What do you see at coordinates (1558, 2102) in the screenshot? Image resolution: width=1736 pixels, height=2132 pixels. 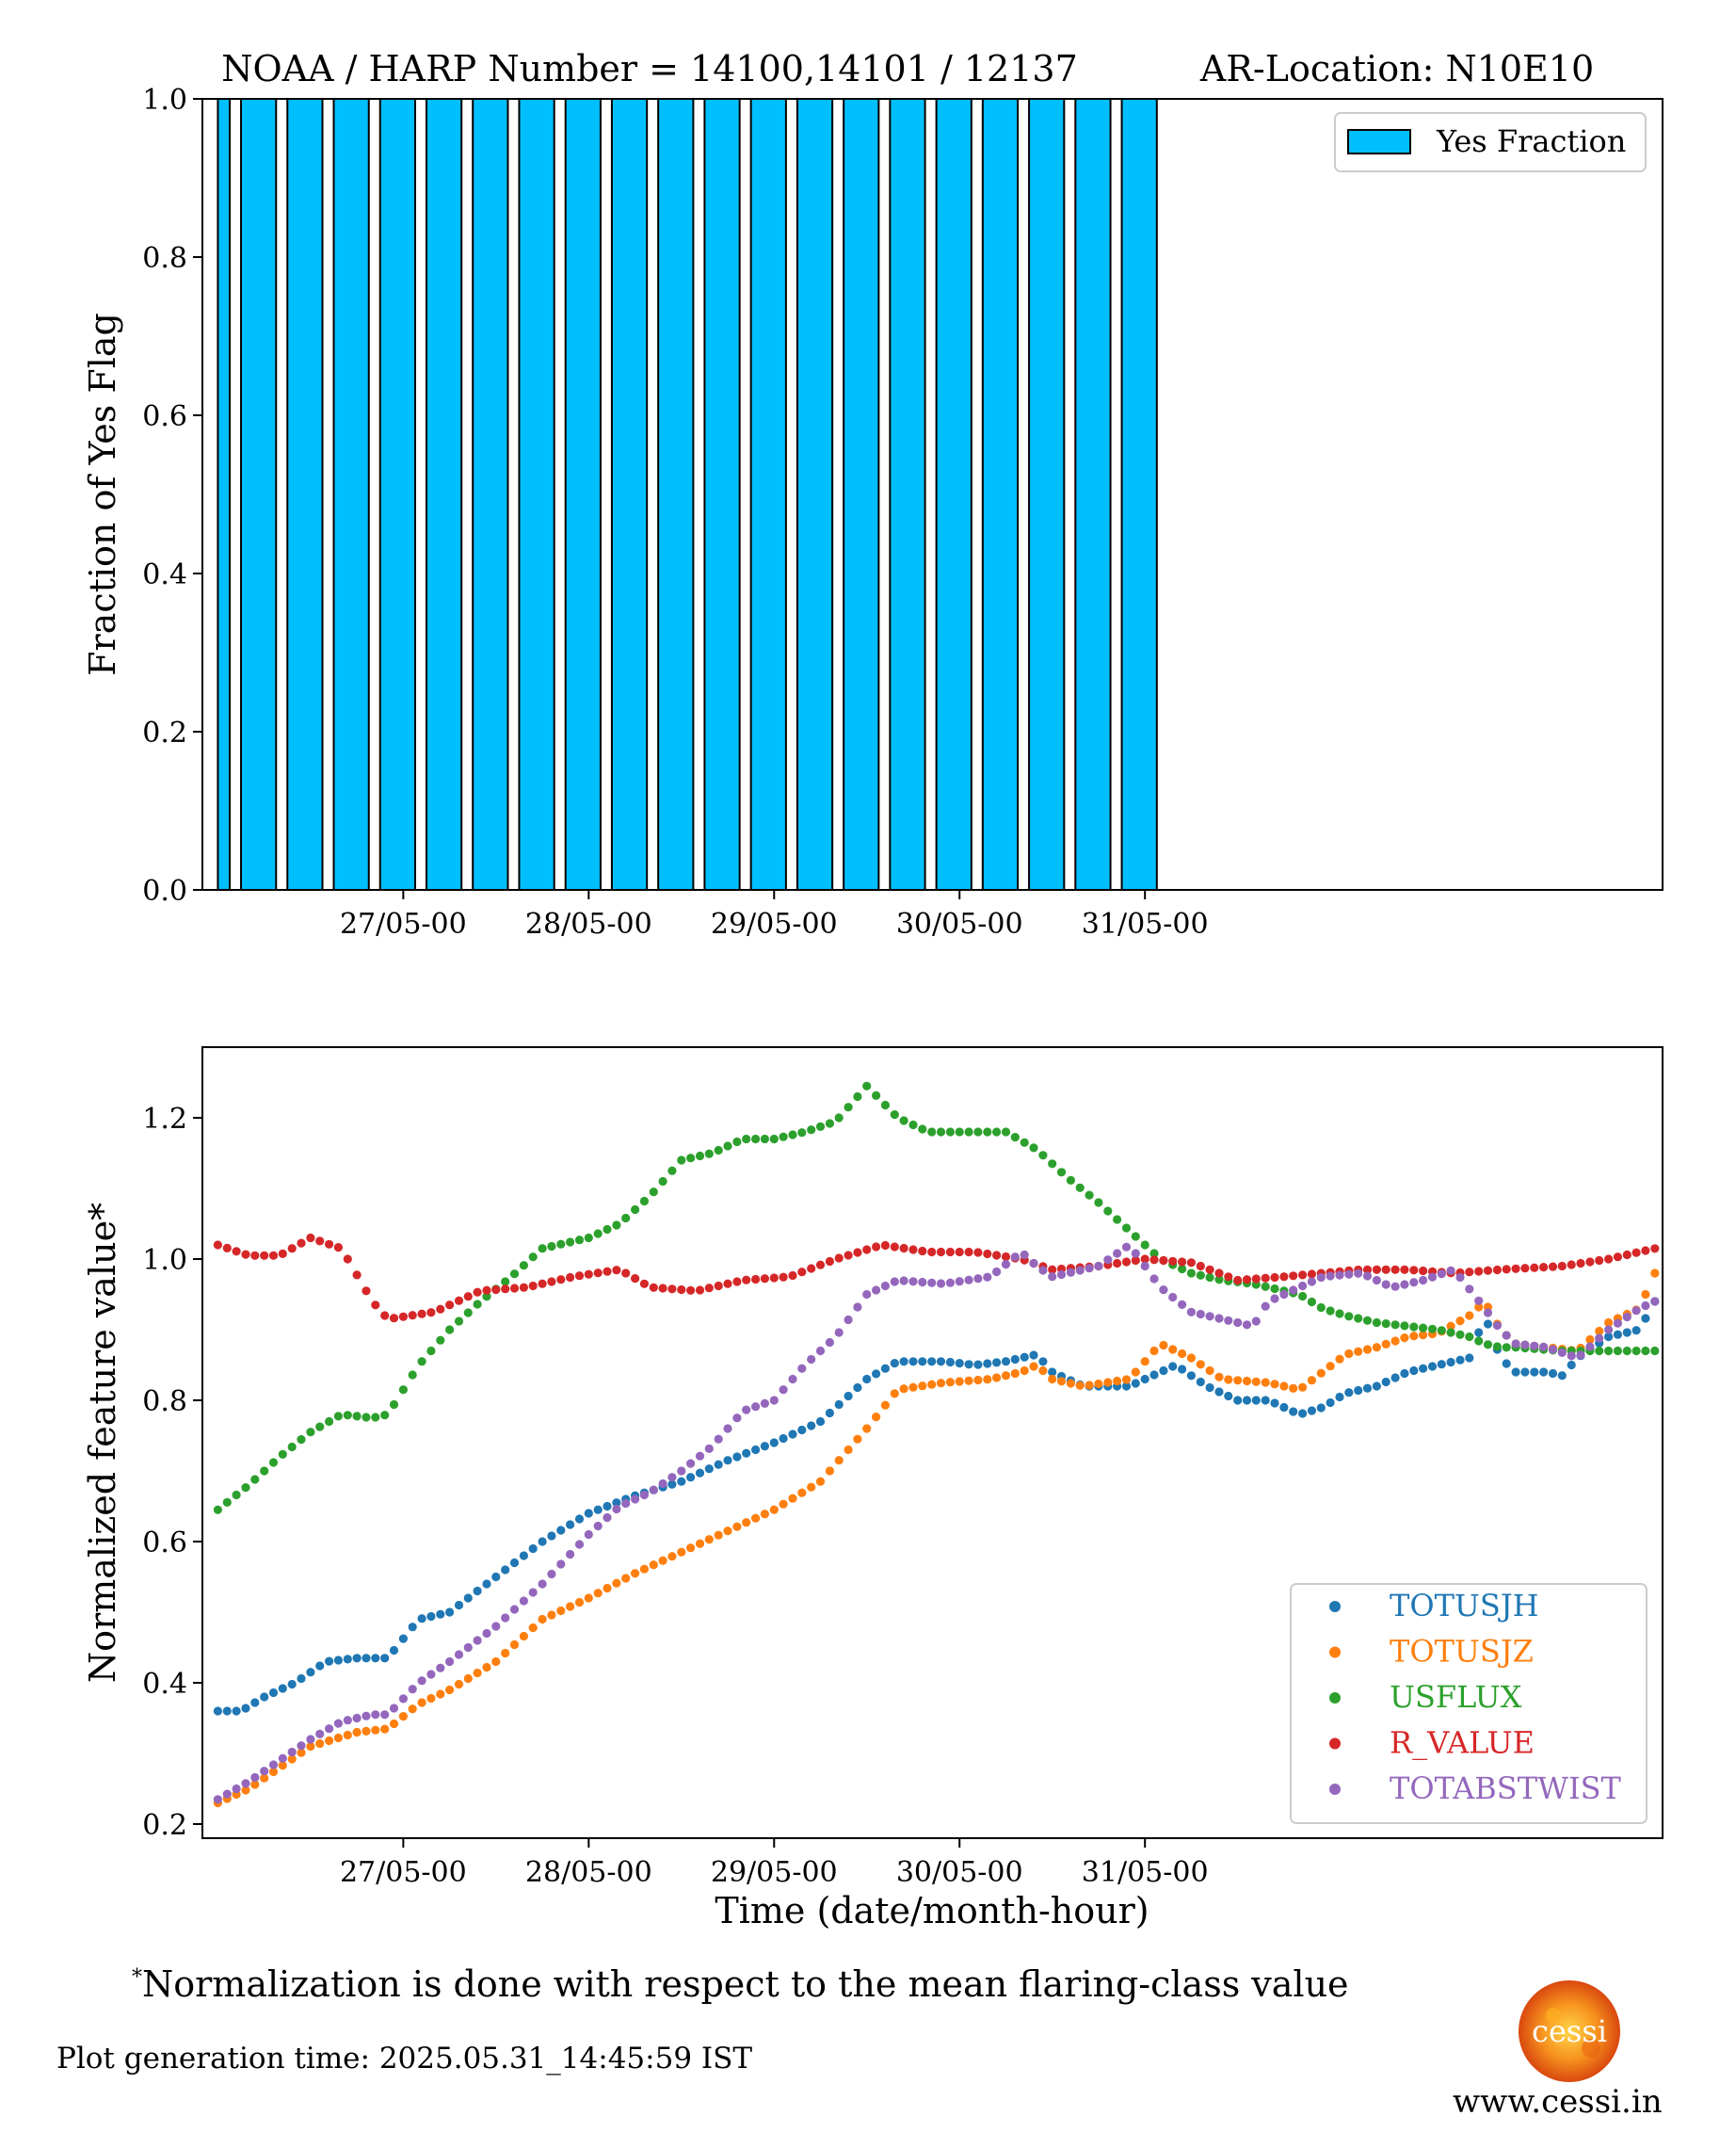 I see `website-link: www.cessi.in` at bounding box center [1558, 2102].